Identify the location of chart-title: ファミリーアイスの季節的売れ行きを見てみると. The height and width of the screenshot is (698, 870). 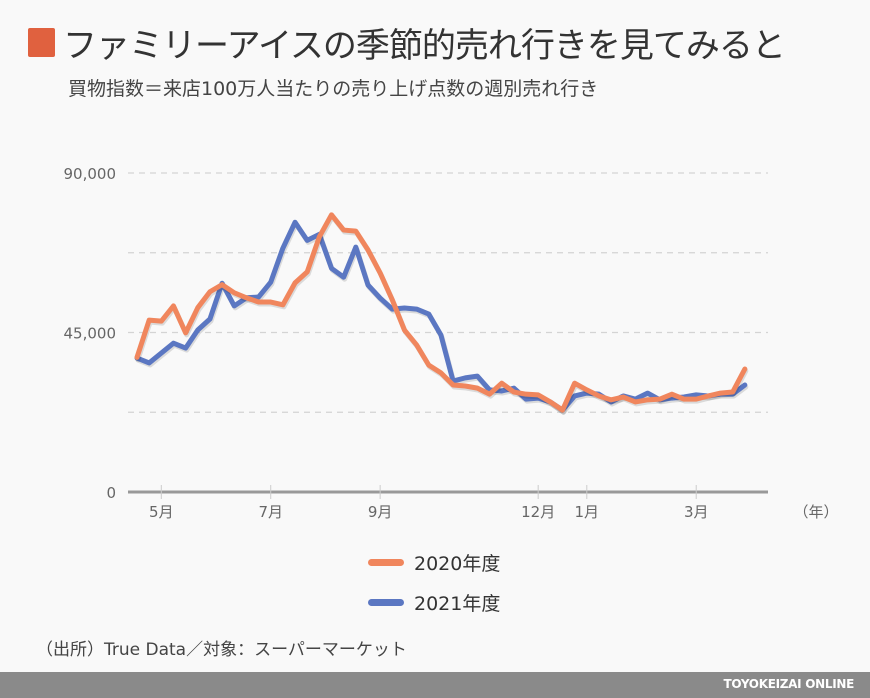
(424, 46).